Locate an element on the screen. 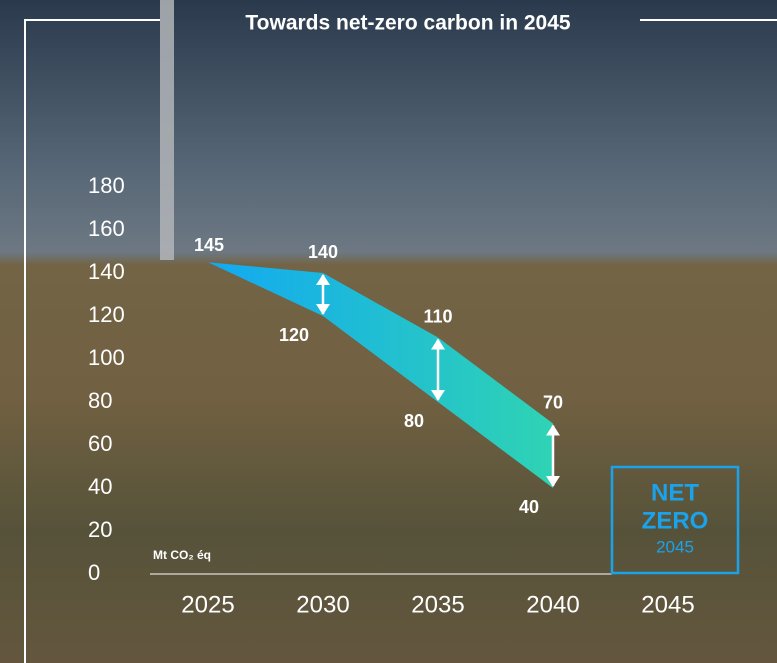  value-label: 140 is located at coordinates (323, 252).